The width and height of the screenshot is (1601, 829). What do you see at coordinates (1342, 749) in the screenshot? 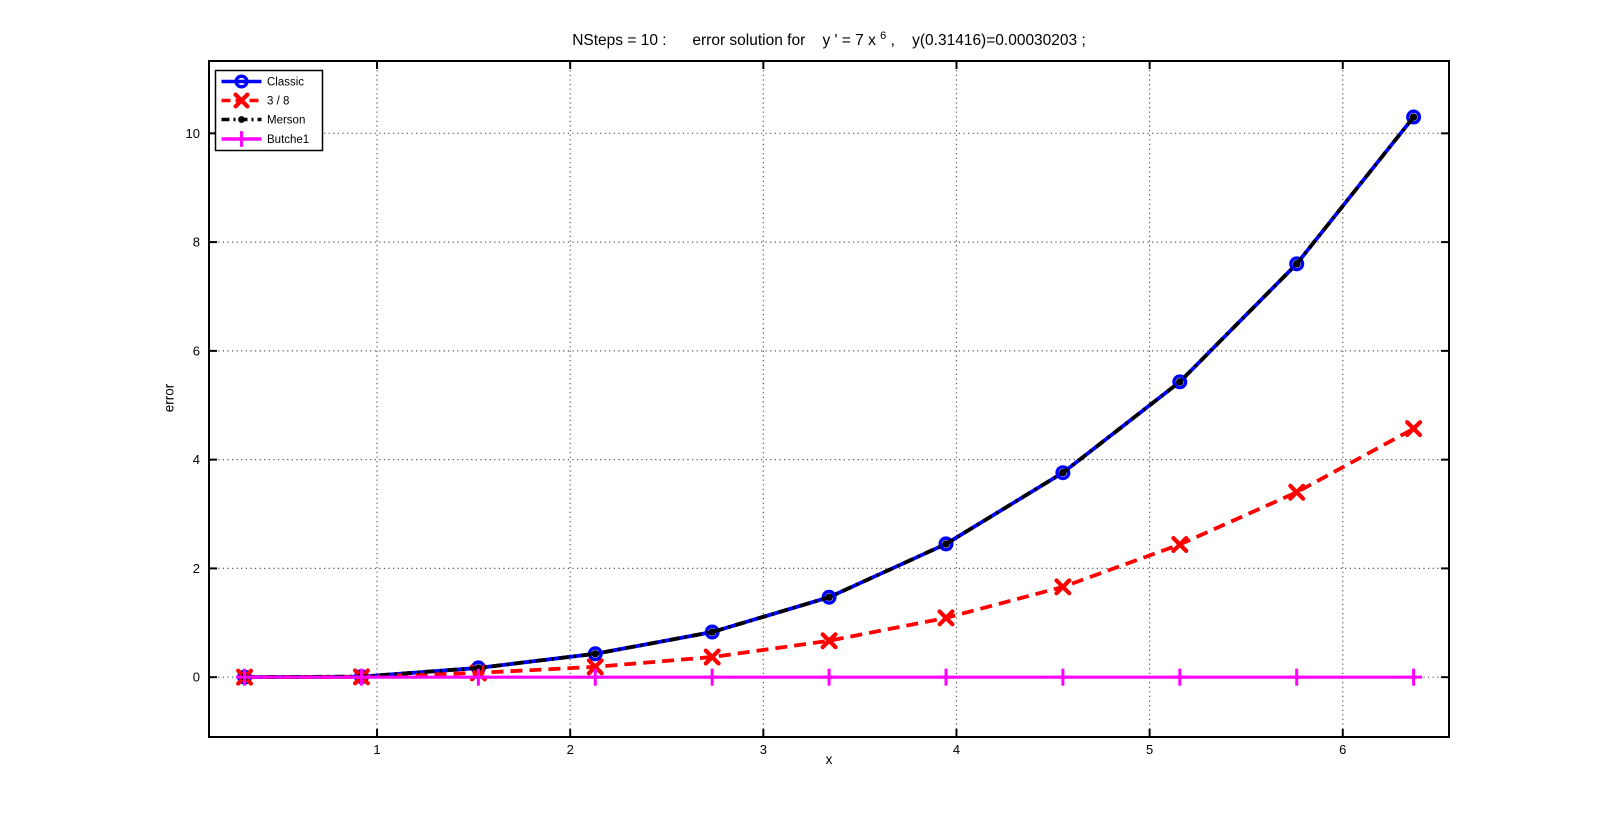
I see `x-tick-label: 6` at bounding box center [1342, 749].